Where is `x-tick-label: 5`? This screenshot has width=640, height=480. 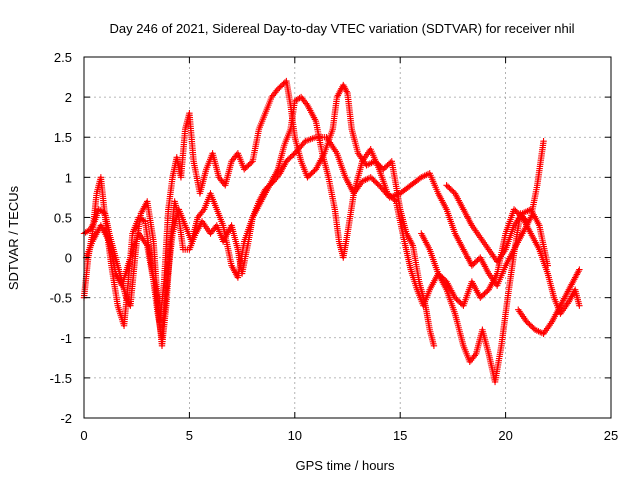
x-tick-label: 5 is located at coordinates (189, 435).